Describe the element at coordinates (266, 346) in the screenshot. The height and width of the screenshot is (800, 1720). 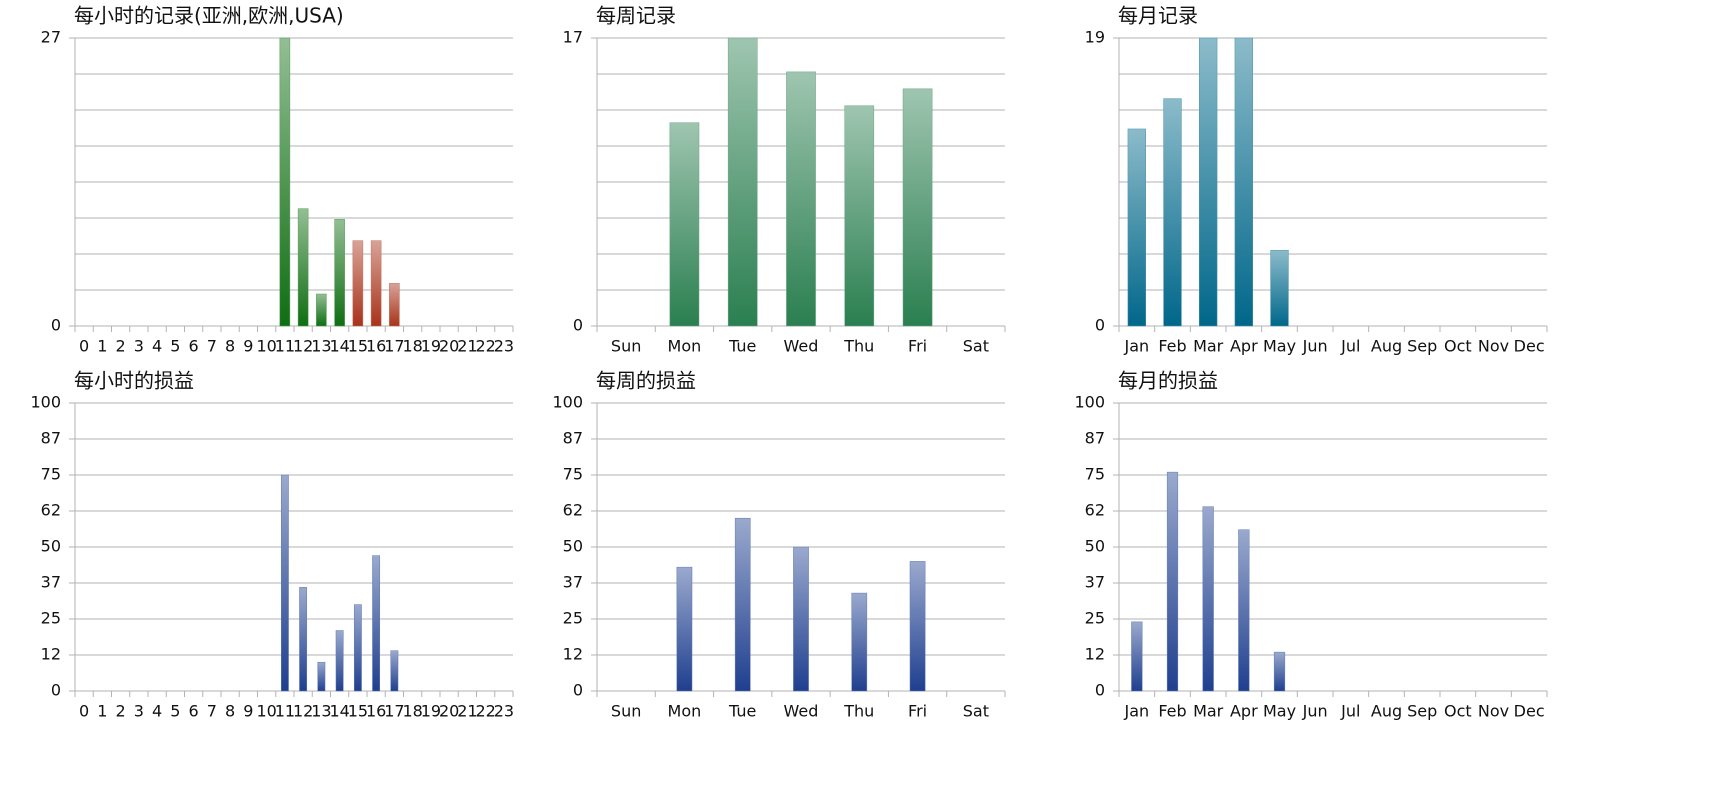
I see `x-tick-label: 10` at that location.